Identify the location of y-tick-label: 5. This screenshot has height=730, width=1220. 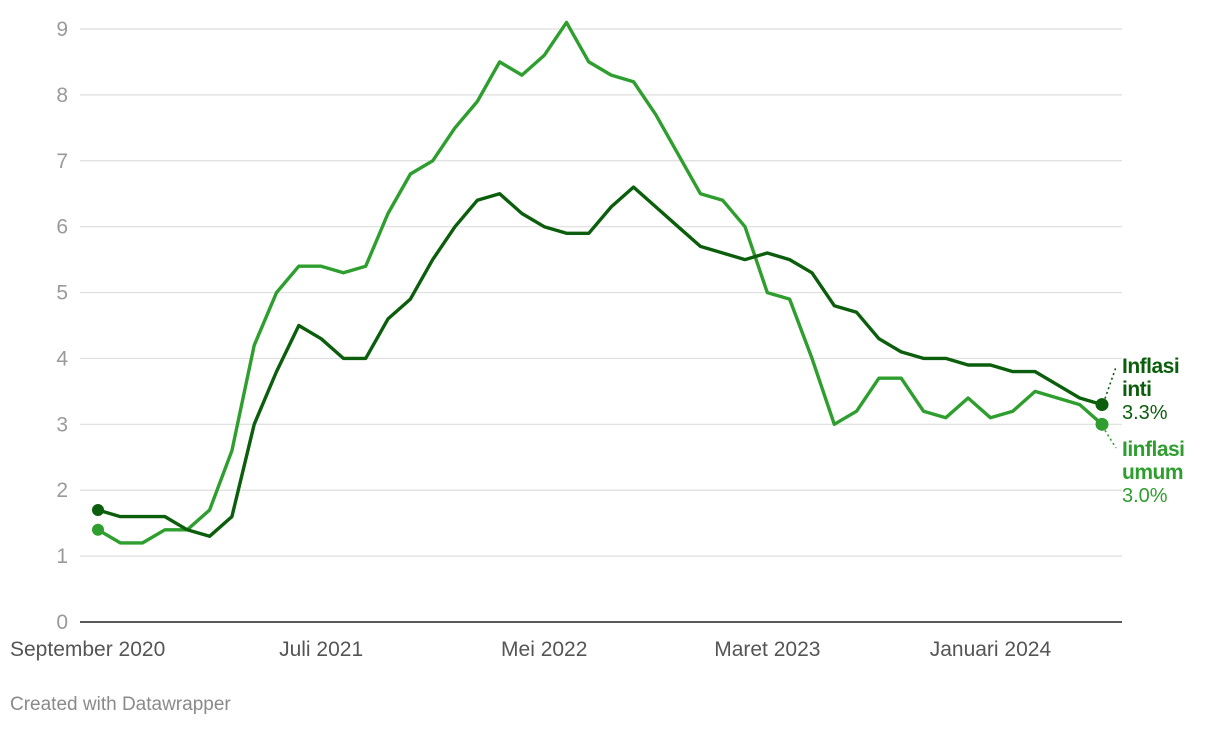
(62, 293).